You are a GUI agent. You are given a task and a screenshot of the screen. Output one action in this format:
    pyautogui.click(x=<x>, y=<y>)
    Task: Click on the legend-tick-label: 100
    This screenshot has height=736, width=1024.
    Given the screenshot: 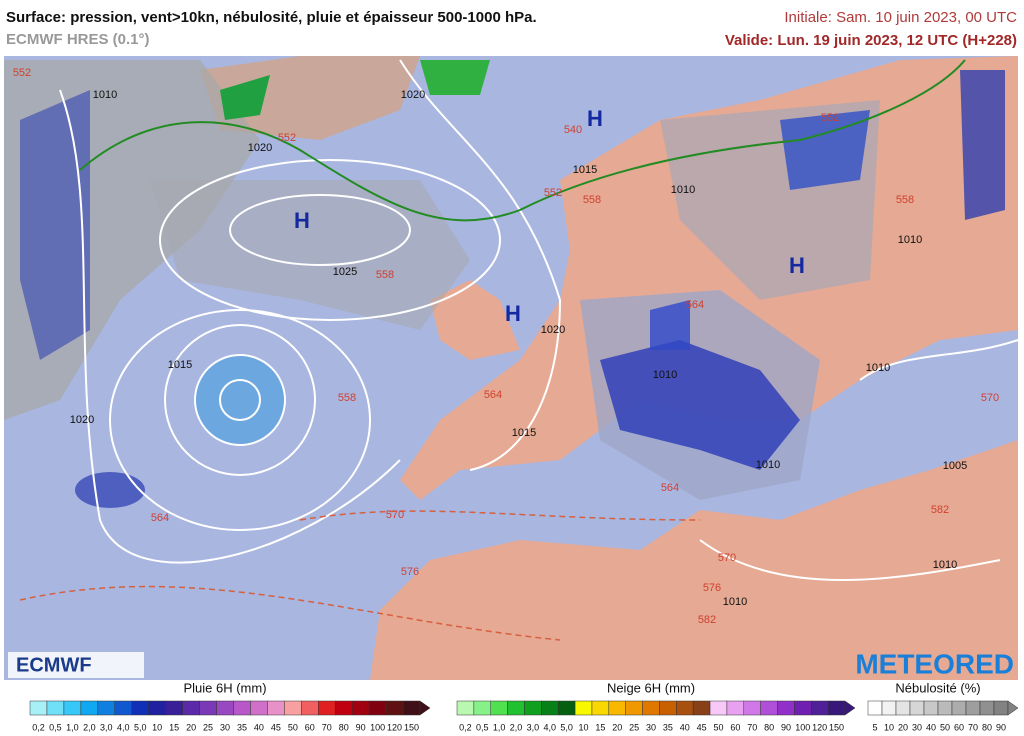 What is the action you would take?
    pyautogui.click(x=802, y=727)
    